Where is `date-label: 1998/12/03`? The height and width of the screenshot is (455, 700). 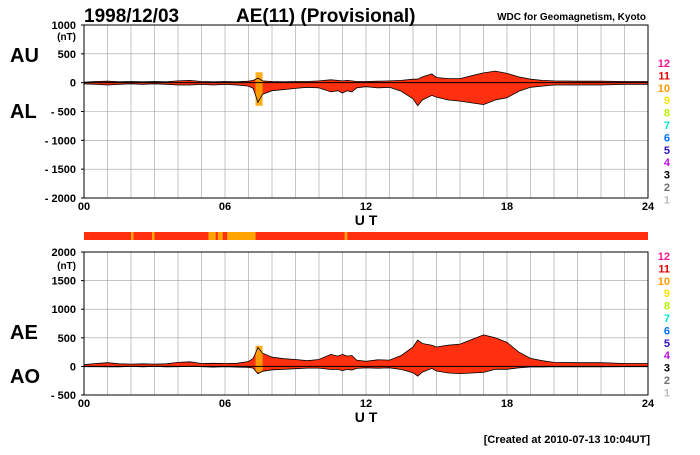 date-label: 1998/12/03 is located at coordinates (131, 16).